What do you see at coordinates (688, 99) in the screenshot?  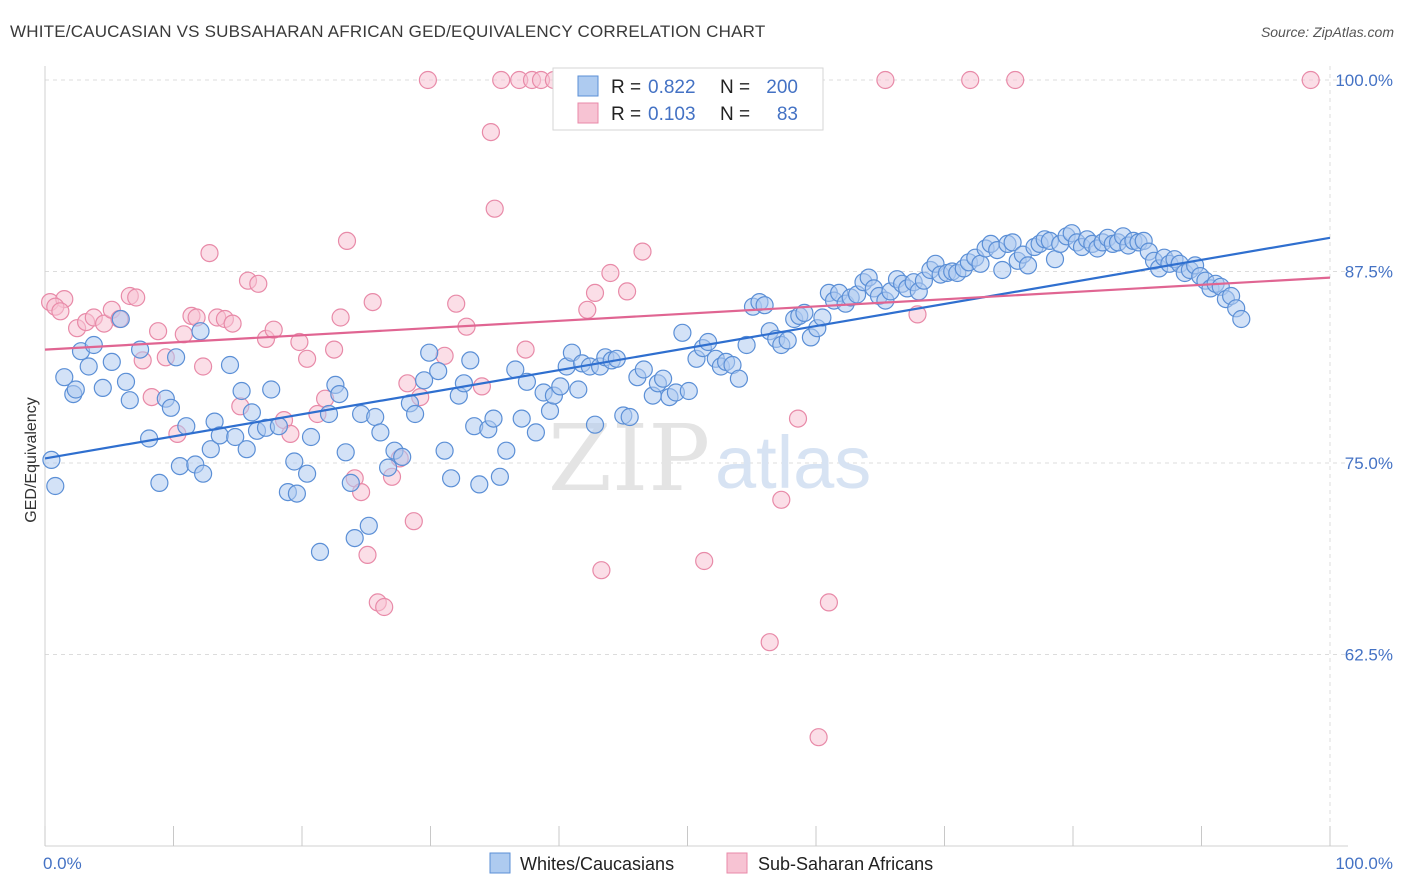 I see `stats-legend: R = 0.822 N = 200 R = 0.103 N = 83` at bounding box center [688, 99].